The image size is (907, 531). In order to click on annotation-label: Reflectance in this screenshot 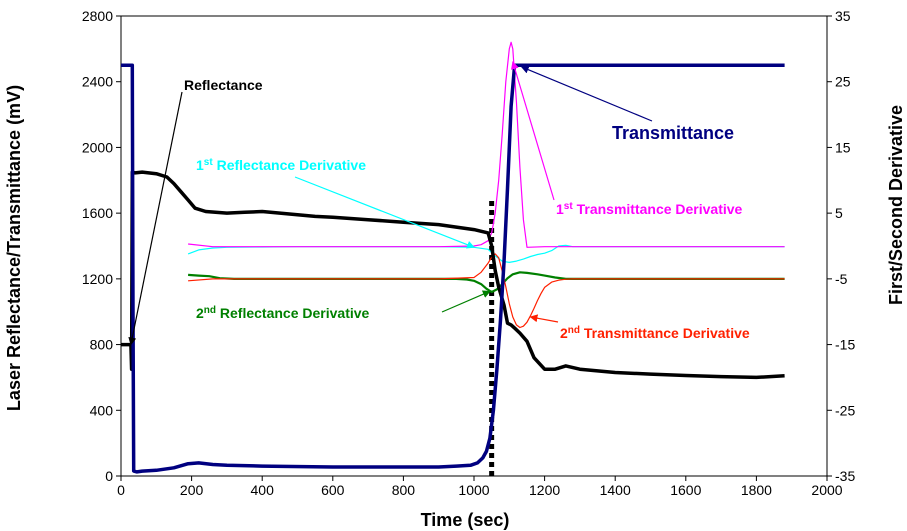, I will do `click(223, 85)`.